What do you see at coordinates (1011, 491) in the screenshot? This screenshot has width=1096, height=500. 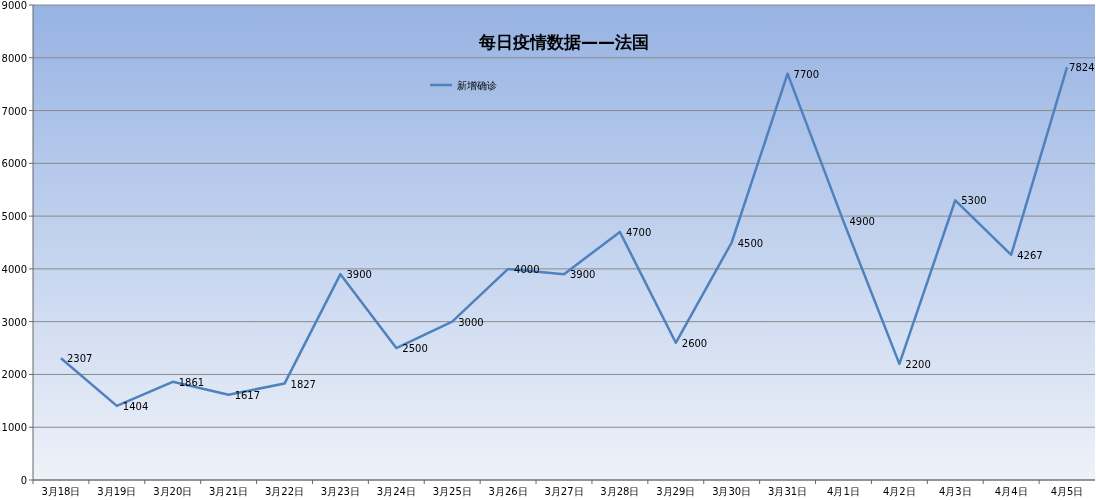 I see `x-tick-label: 4月4日` at bounding box center [1011, 491].